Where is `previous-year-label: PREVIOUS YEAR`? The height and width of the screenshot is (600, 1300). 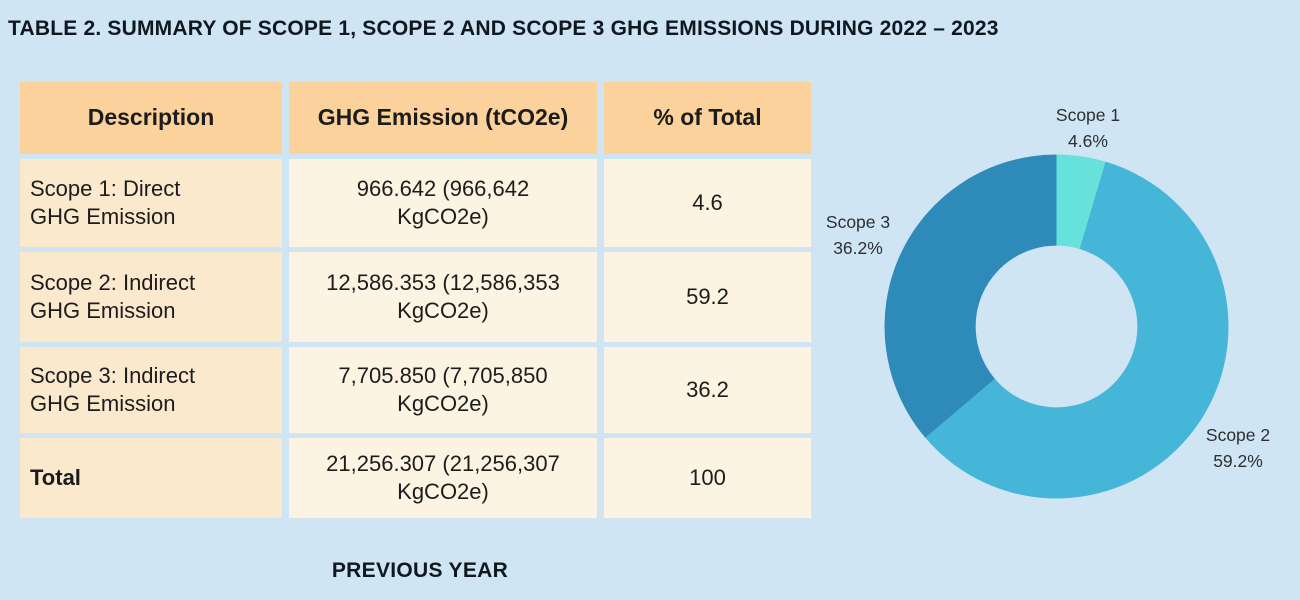
previous-year-label: PREVIOUS YEAR is located at coordinates (420, 570).